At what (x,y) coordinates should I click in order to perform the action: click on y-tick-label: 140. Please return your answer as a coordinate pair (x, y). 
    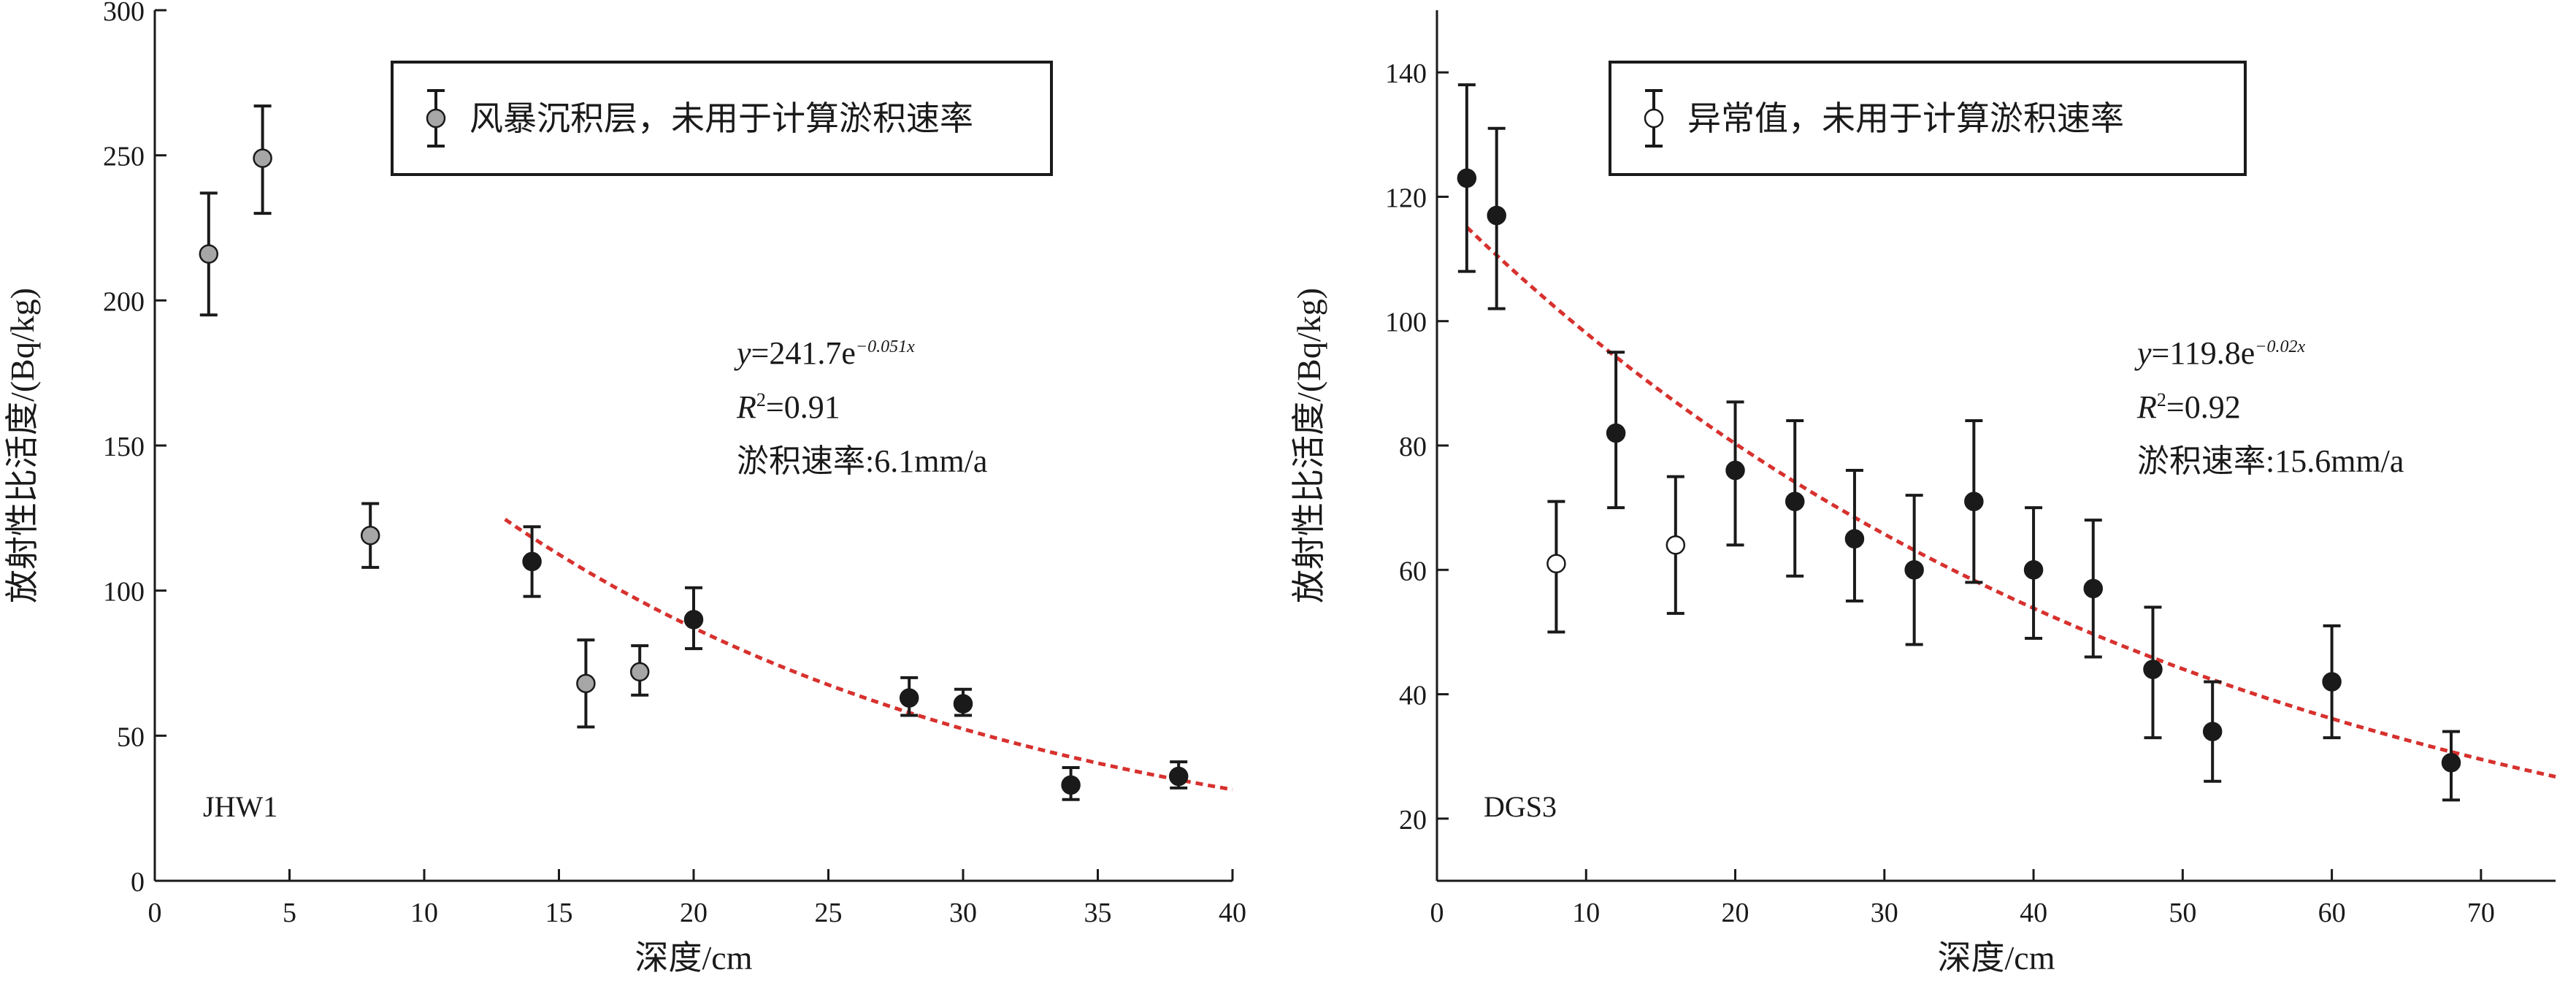
    Looking at the image, I should click on (1406, 73).